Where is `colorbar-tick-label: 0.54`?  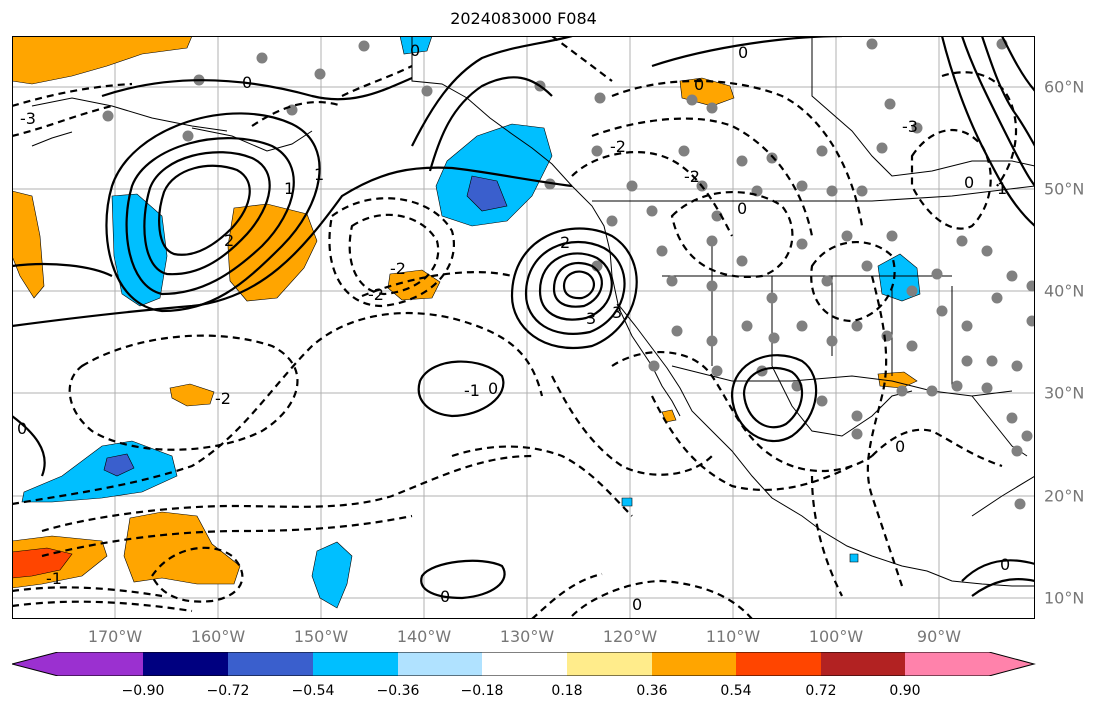
colorbar-tick-label: 0.54 is located at coordinates (736, 691).